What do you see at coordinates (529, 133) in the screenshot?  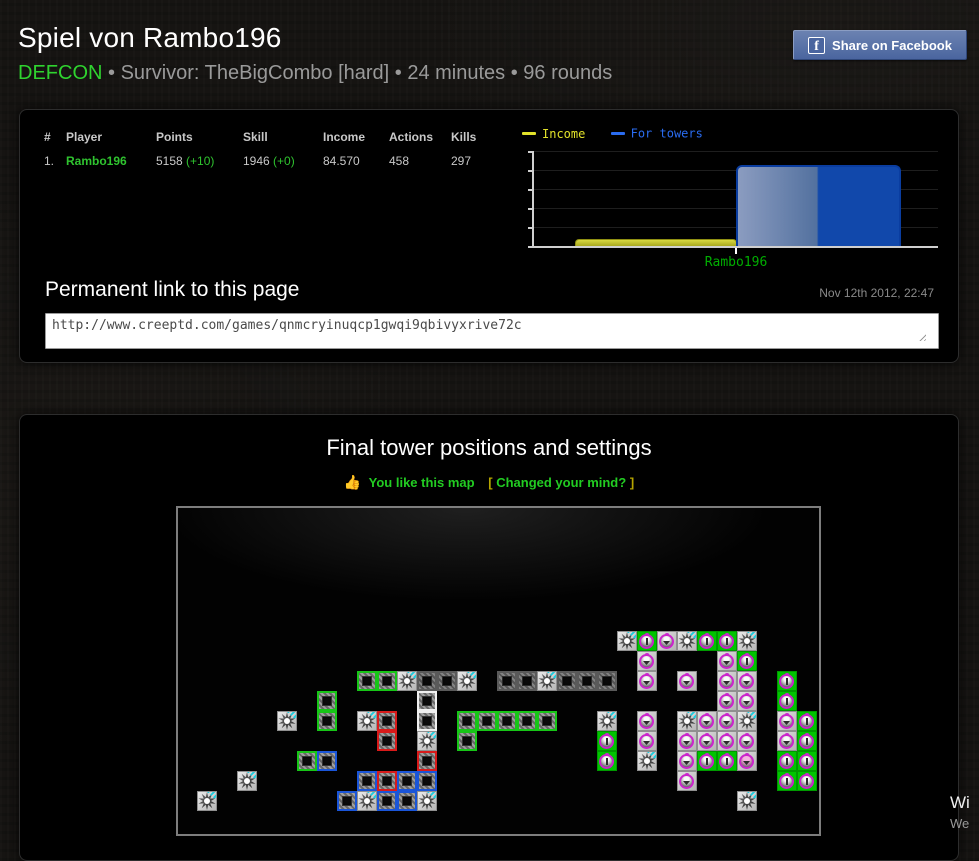 I see `income-legend-swatch` at bounding box center [529, 133].